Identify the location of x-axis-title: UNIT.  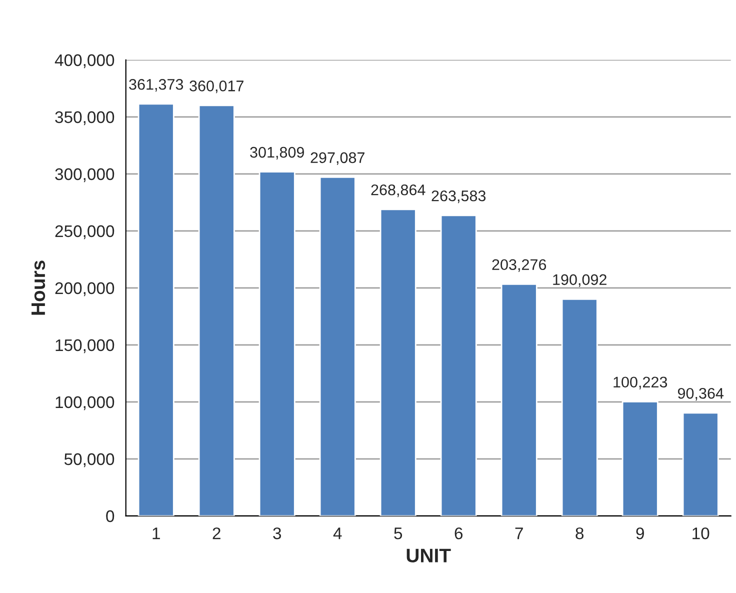
(428, 555).